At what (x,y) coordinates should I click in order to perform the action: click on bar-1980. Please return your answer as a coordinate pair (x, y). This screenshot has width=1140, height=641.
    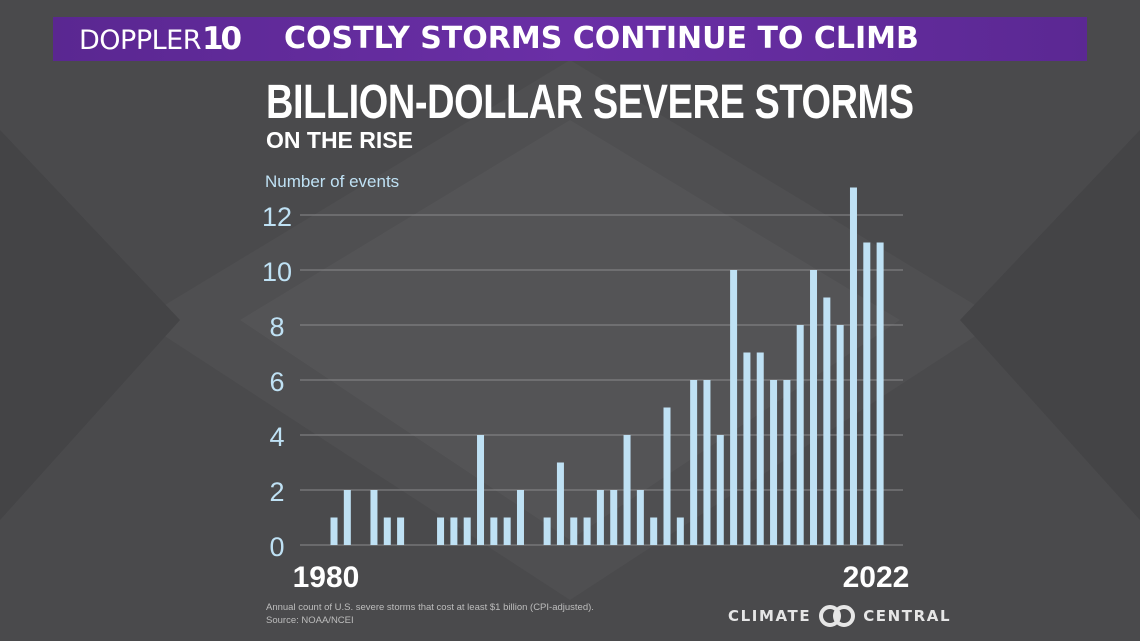
    Looking at the image, I should click on (334, 531).